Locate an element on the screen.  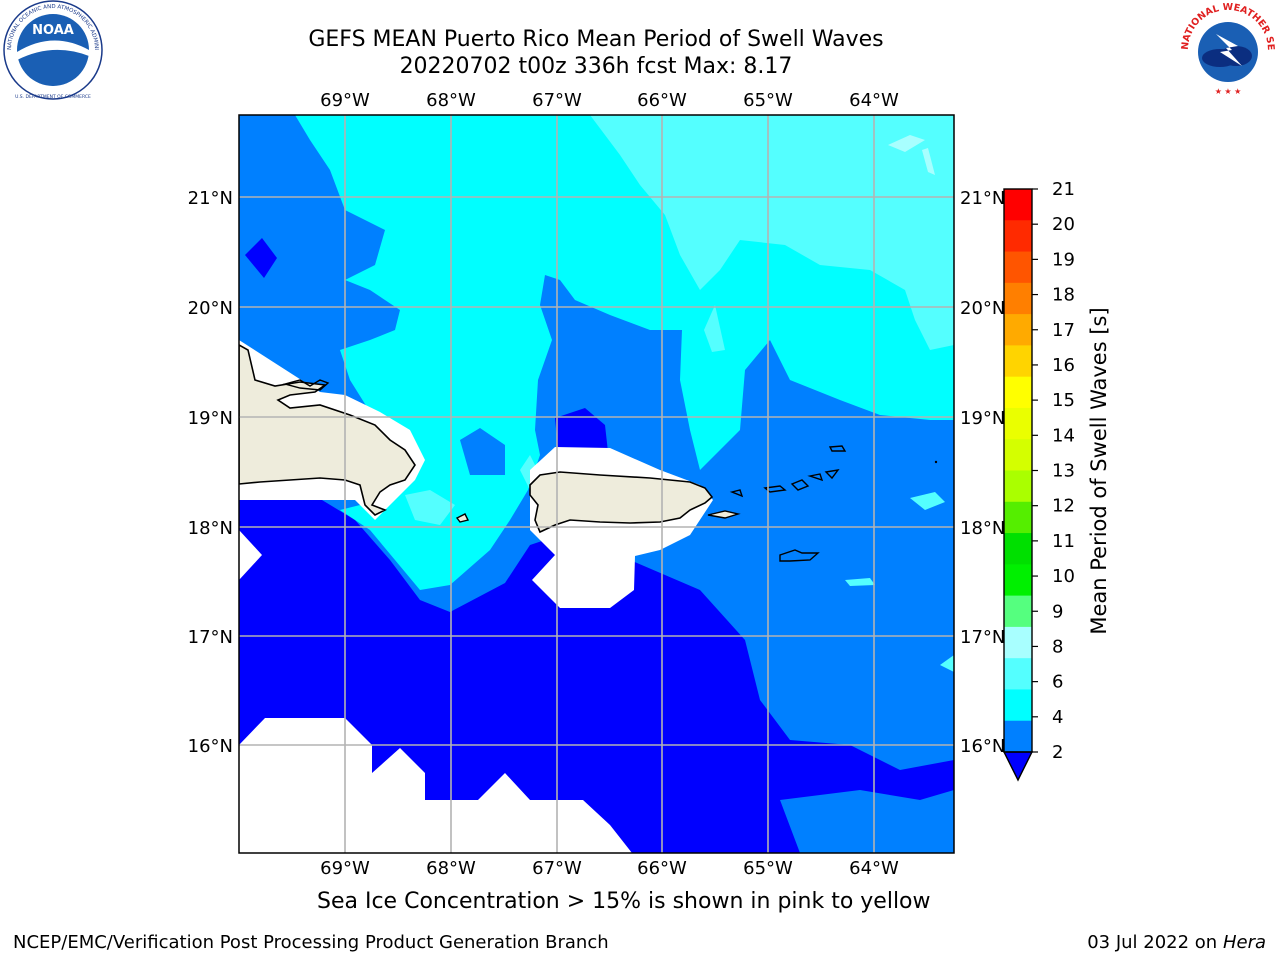
lat-labels-right: 21°N 20°N 19°N 18°N 17°N 16°N is located at coordinates (982, 472).